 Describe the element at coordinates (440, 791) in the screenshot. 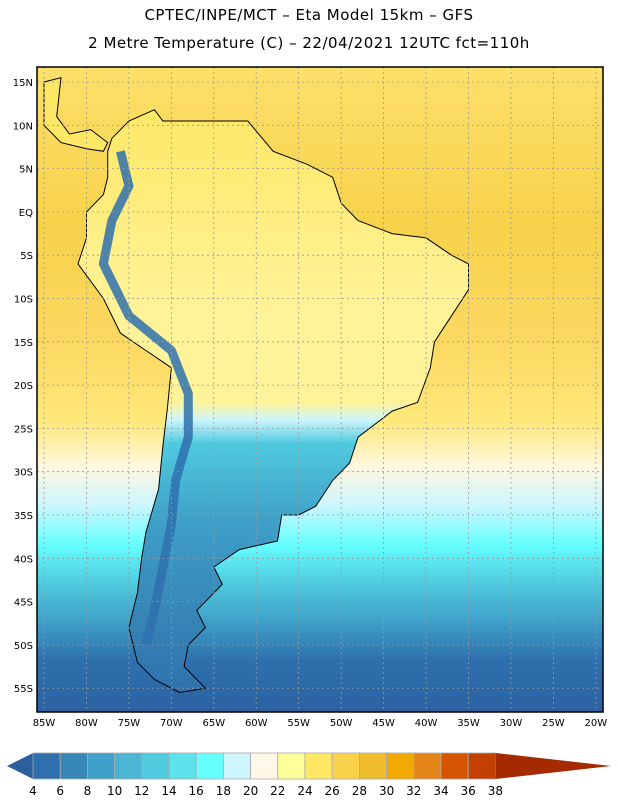

I see `colorbar-label: 34` at that location.